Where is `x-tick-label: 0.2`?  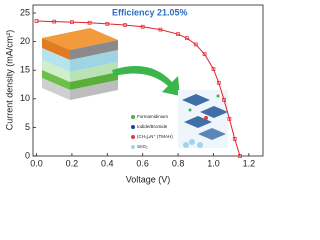 x-tick-label: 0.2 is located at coordinates (72, 163).